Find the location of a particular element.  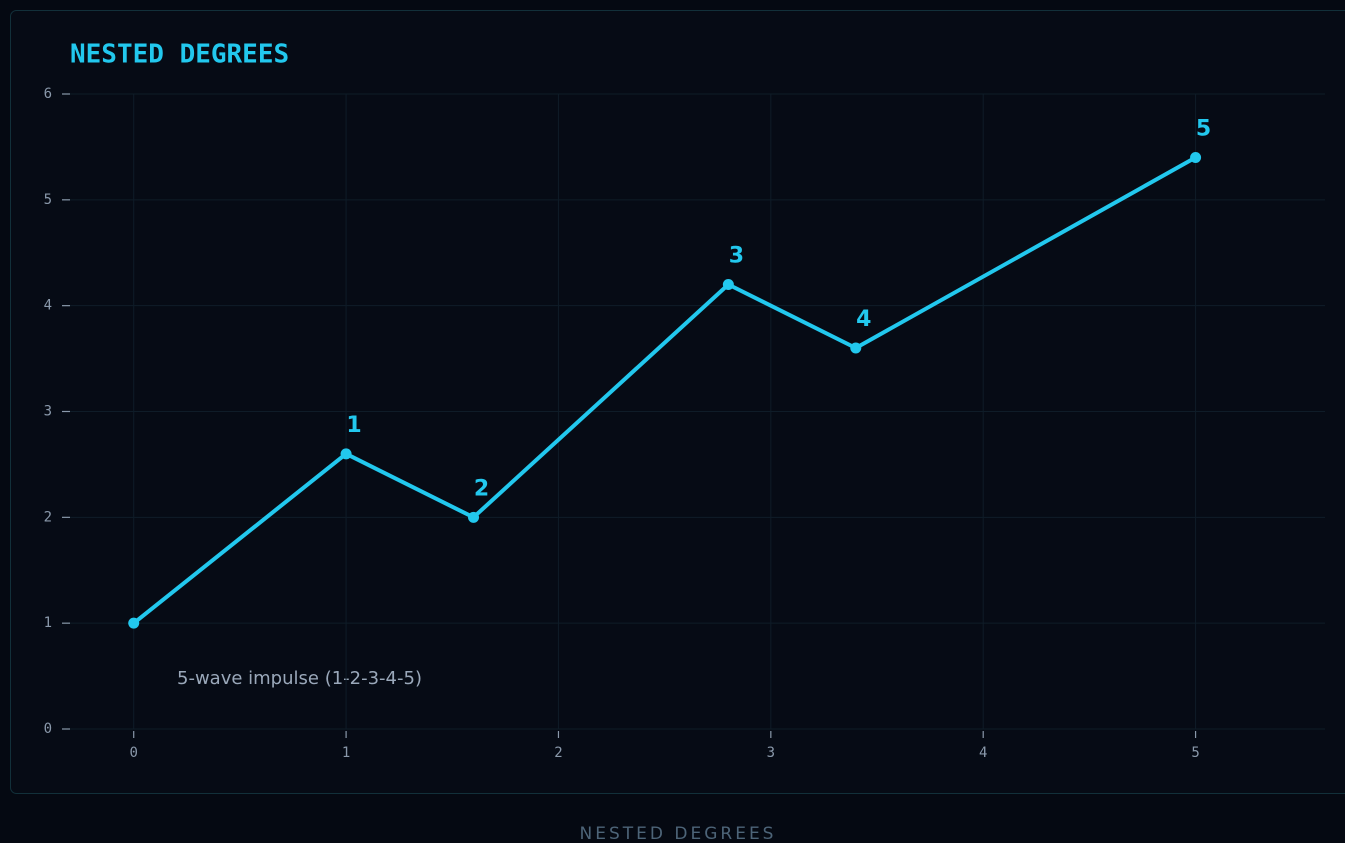

y-tick-label: 1 is located at coordinates (48, 623).